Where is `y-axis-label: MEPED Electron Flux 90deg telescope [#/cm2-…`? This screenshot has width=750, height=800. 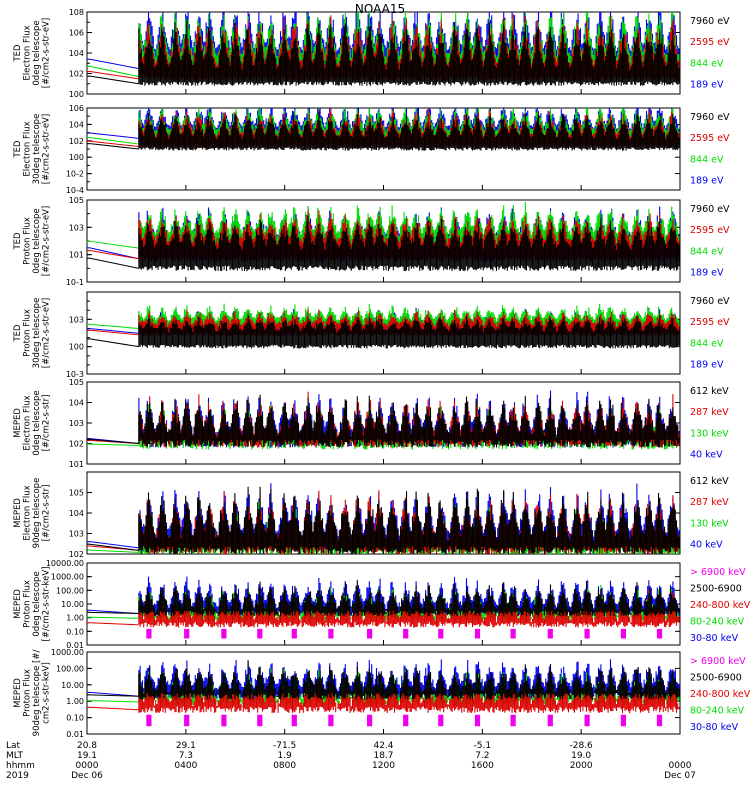 y-axis-label: MEPED Electron Flux 90deg telescope [#/cm2-… is located at coordinates (32, 513).